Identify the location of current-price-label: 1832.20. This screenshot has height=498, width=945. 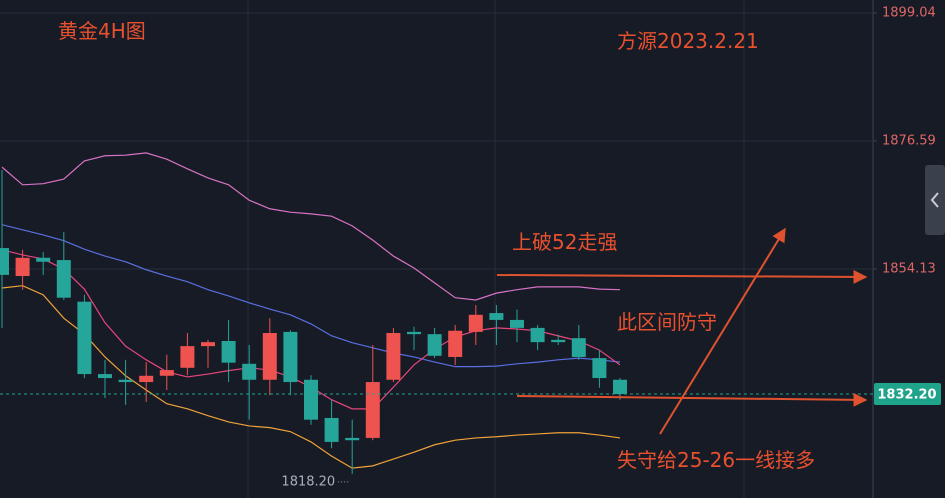
(906, 395).